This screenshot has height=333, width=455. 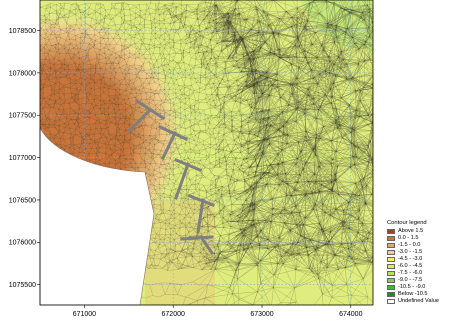 What do you see at coordinates (410, 259) in the screenshot?
I see `legend-label: -4.5 - -3.0` at bounding box center [410, 259].